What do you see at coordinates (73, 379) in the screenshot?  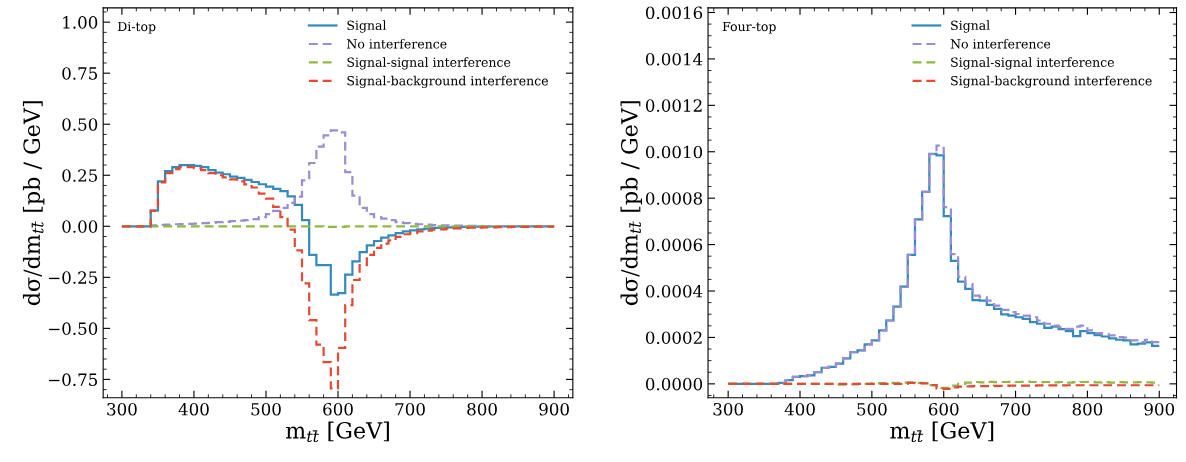 I see `y-tick-label: −0.75` at bounding box center [73, 379].